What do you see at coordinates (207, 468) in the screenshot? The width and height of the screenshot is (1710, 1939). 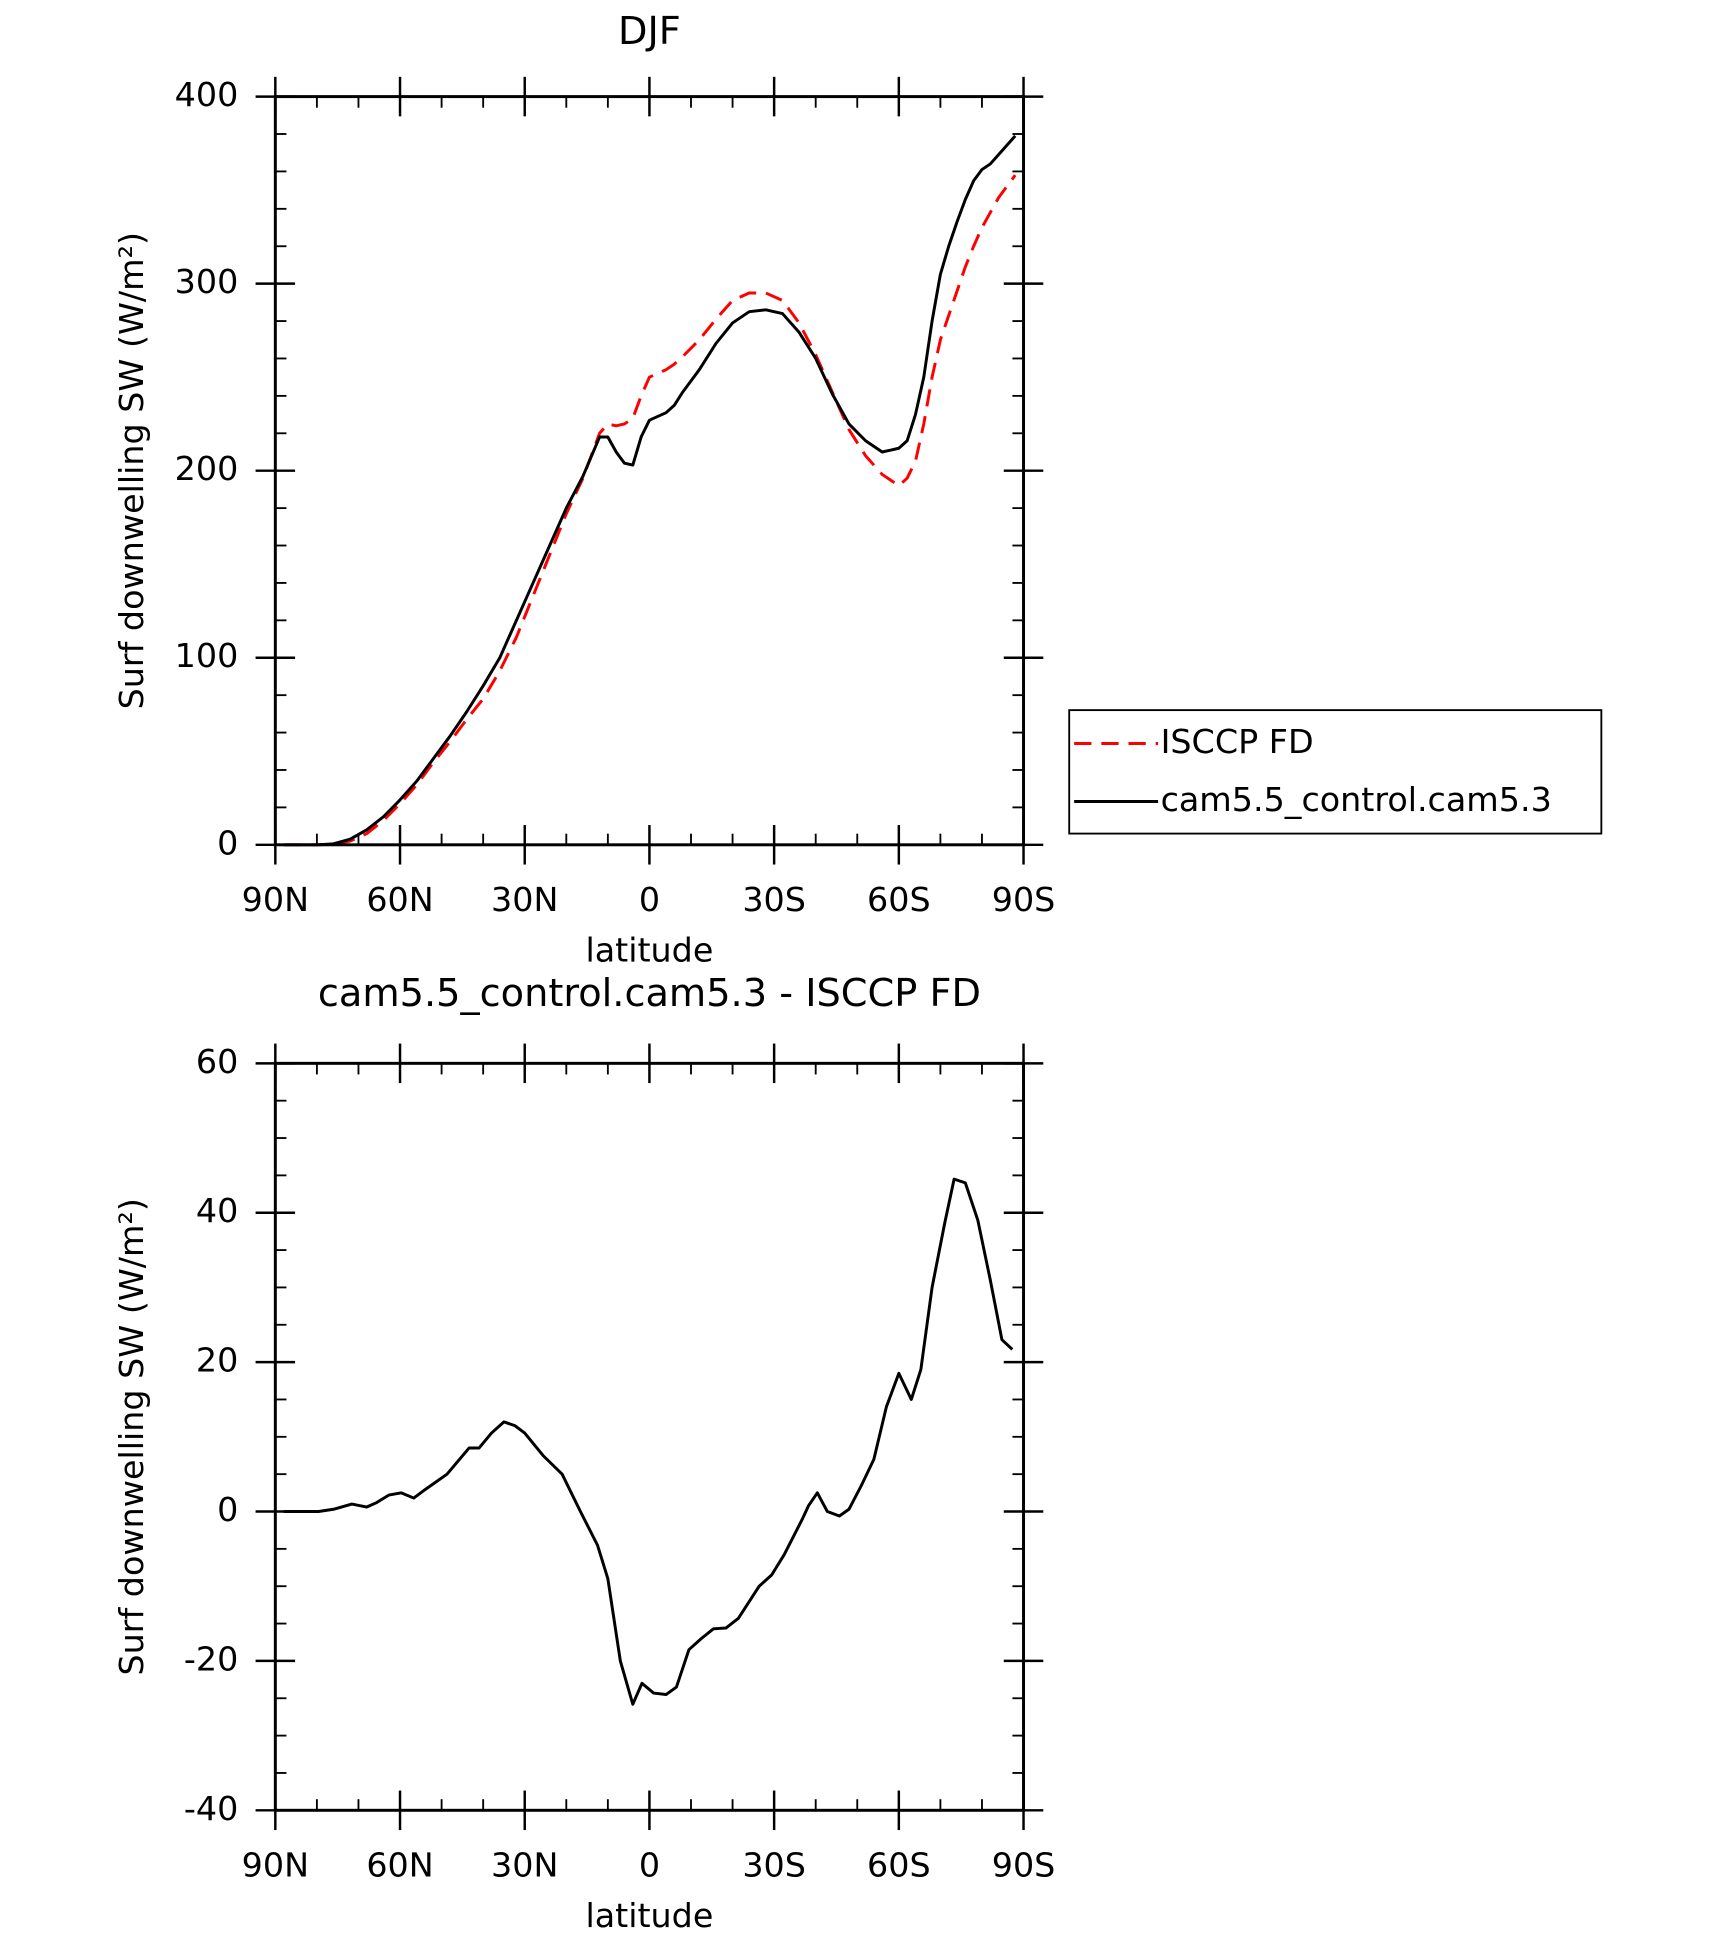 I see `y-tick-label: 200` at bounding box center [207, 468].